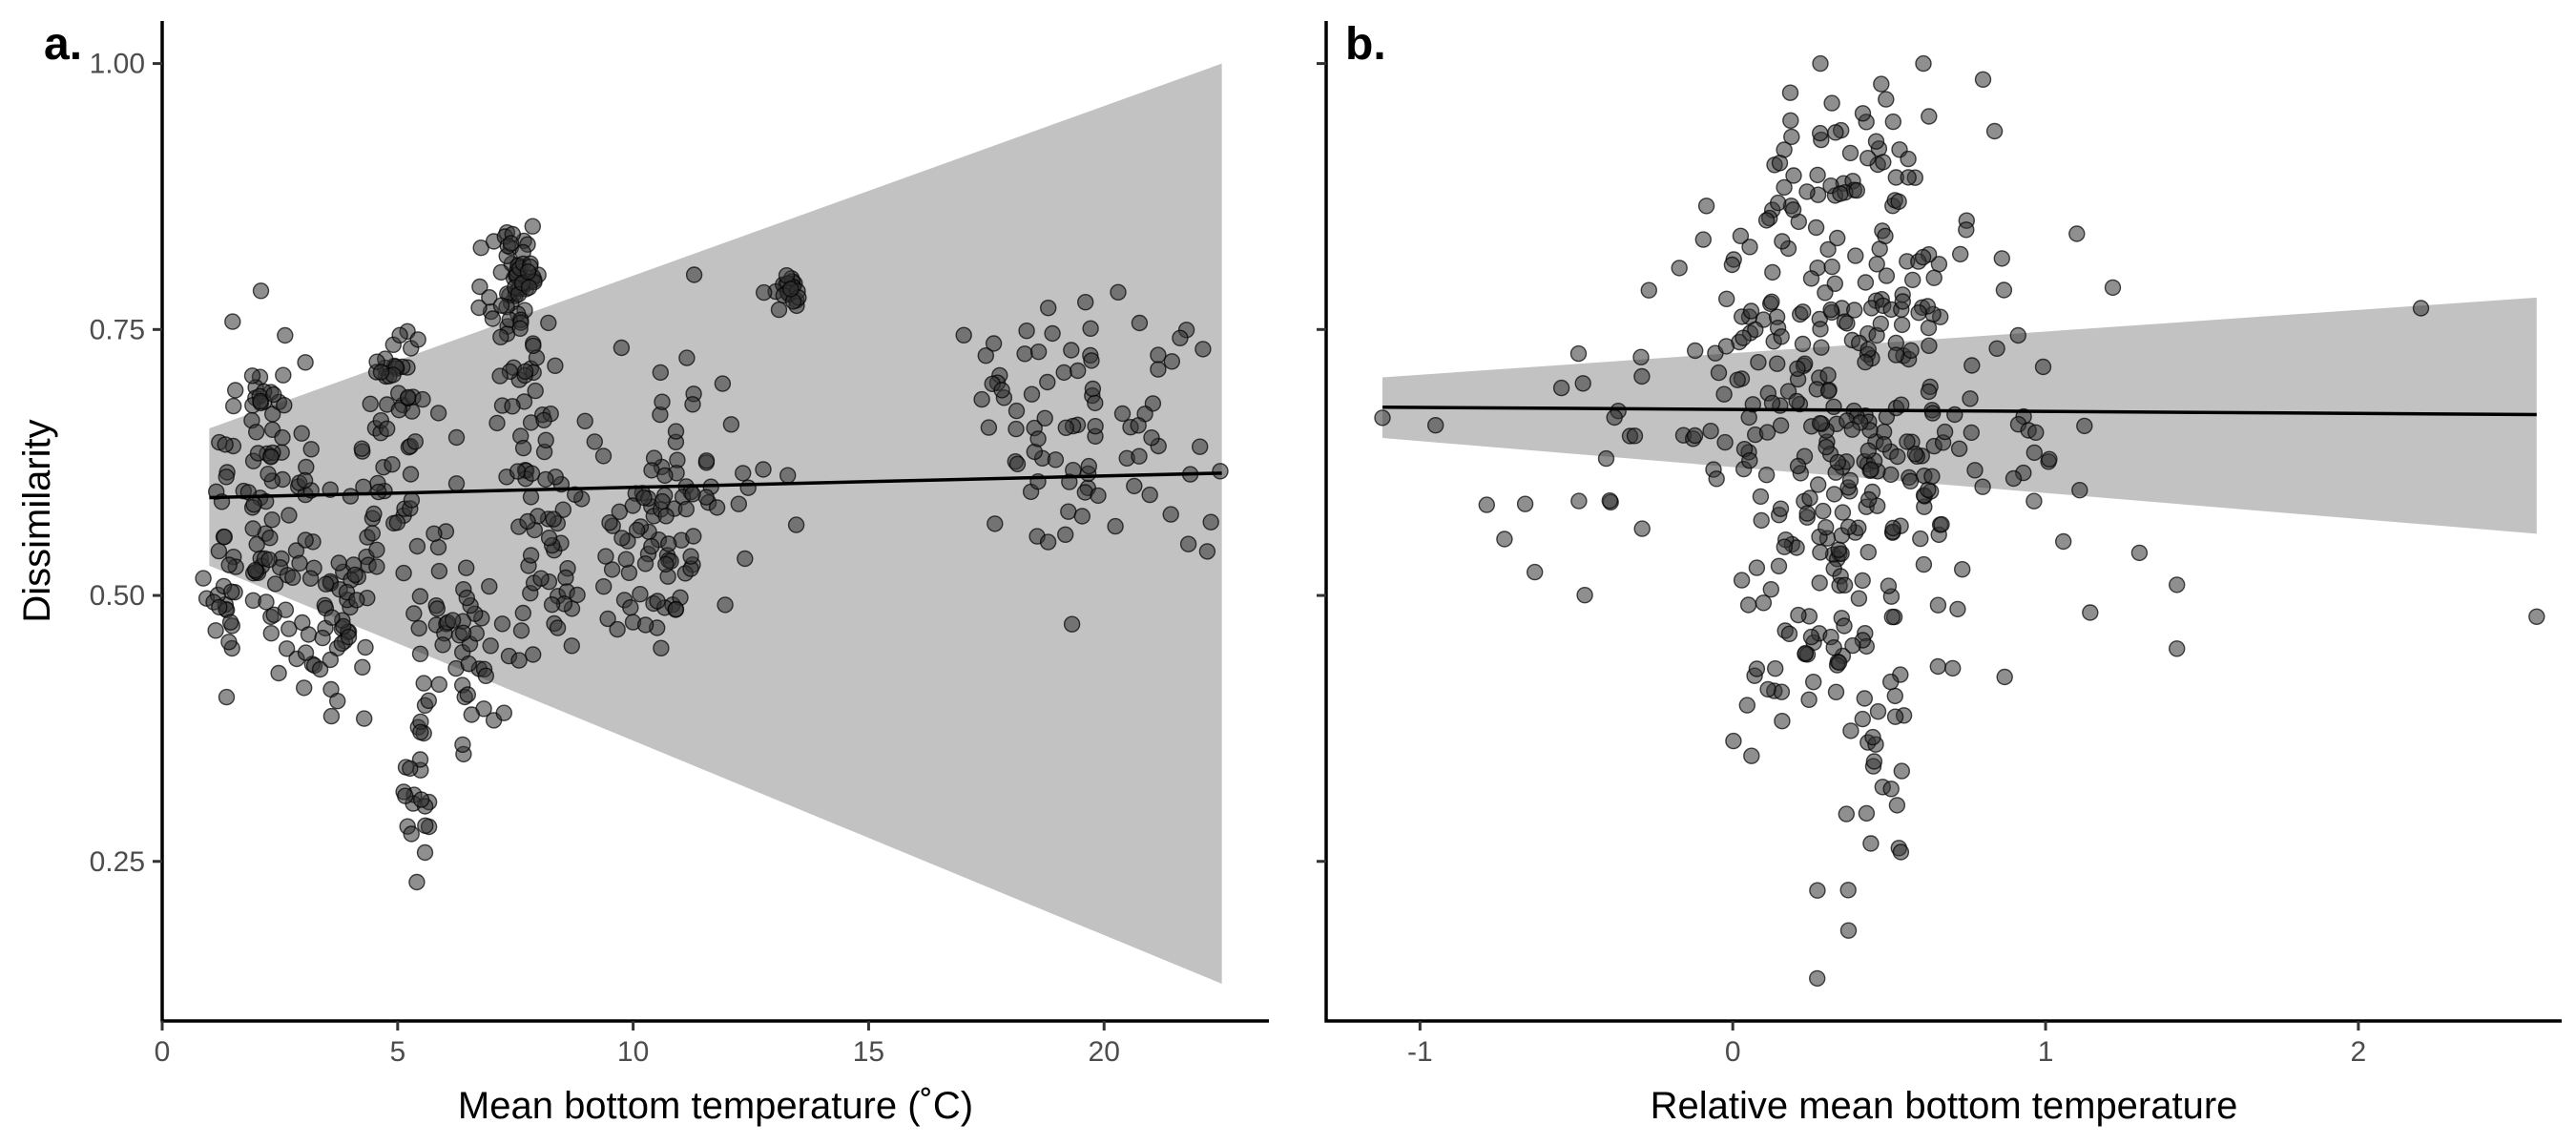  Describe the element at coordinates (633, 1052) in the screenshot. I see `panel-a-x-tick-label-2: 10` at that location.